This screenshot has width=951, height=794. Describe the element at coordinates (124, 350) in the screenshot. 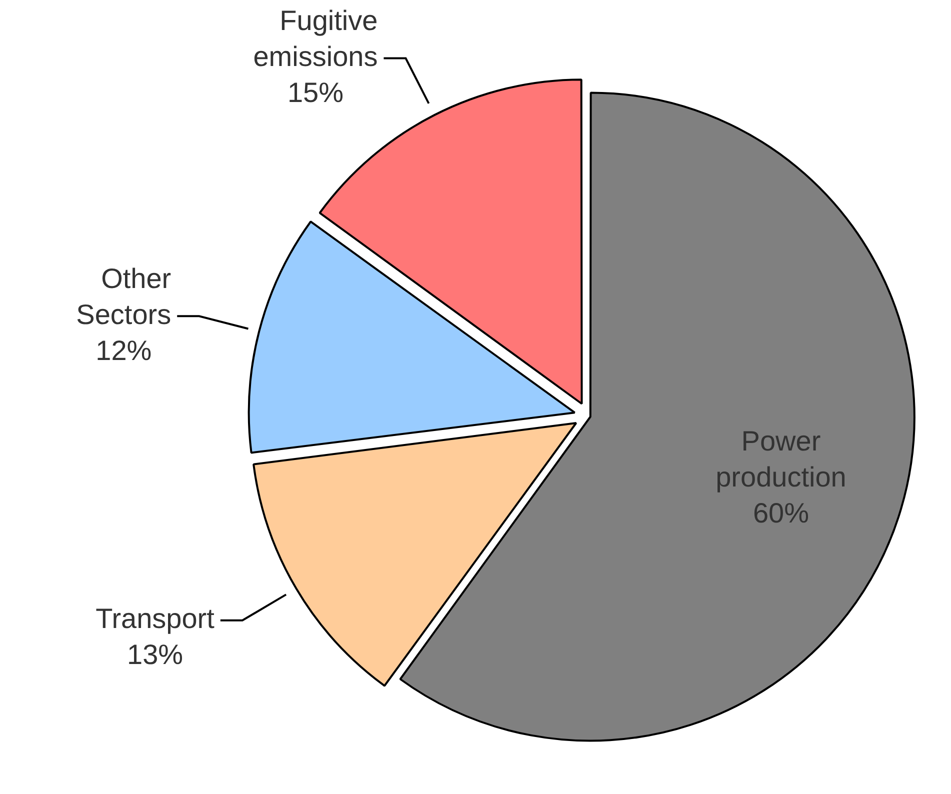

I see `data-label: 12%` at that location.